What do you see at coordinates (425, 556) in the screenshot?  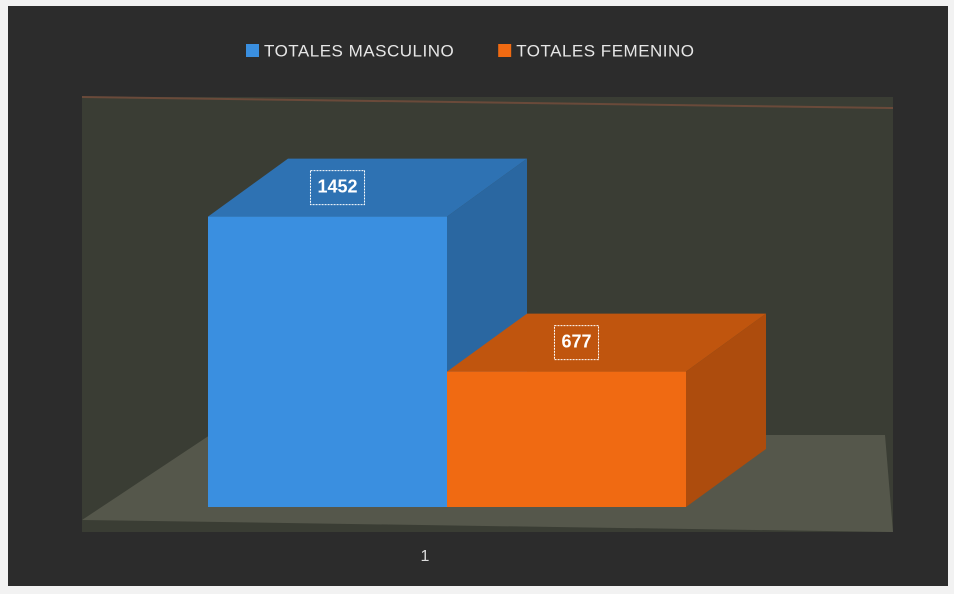 I see `x-tick-label: 1` at bounding box center [425, 556].